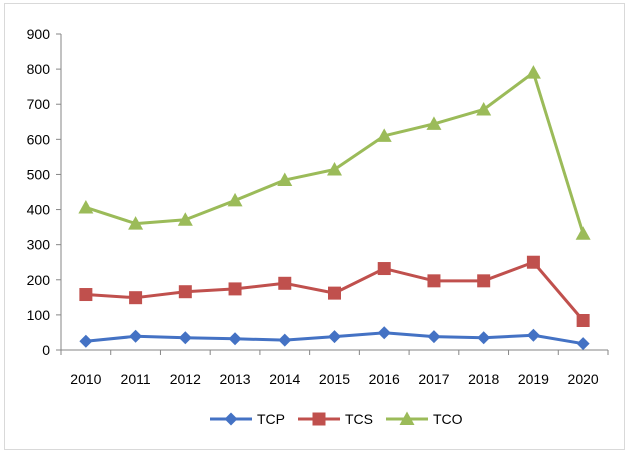 The width and height of the screenshot is (630, 456). What do you see at coordinates (185, 379) in the screenshot?
I see `x-tick-label: 2012` at bounding box center [185, 379].